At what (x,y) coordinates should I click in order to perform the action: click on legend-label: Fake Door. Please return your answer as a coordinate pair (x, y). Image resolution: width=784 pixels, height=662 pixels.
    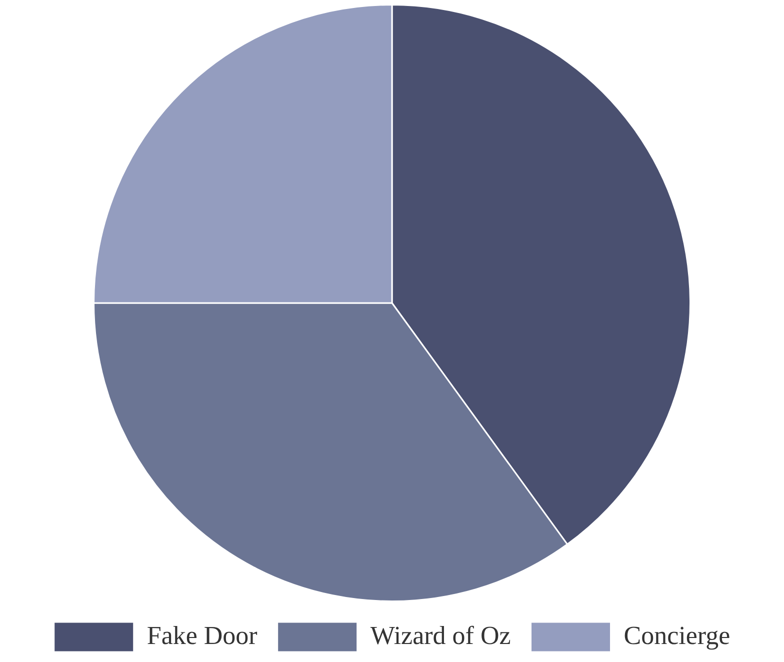
    Looking at the image, I should click on (202, 635).